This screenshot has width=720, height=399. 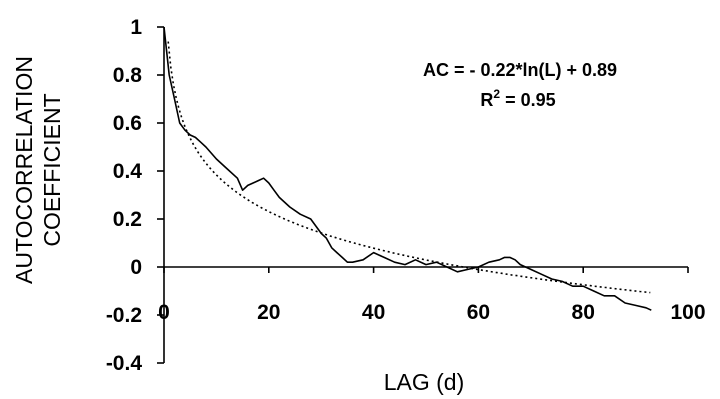 I want to click on x-tick-label: 100, so click(x=687, y=312).